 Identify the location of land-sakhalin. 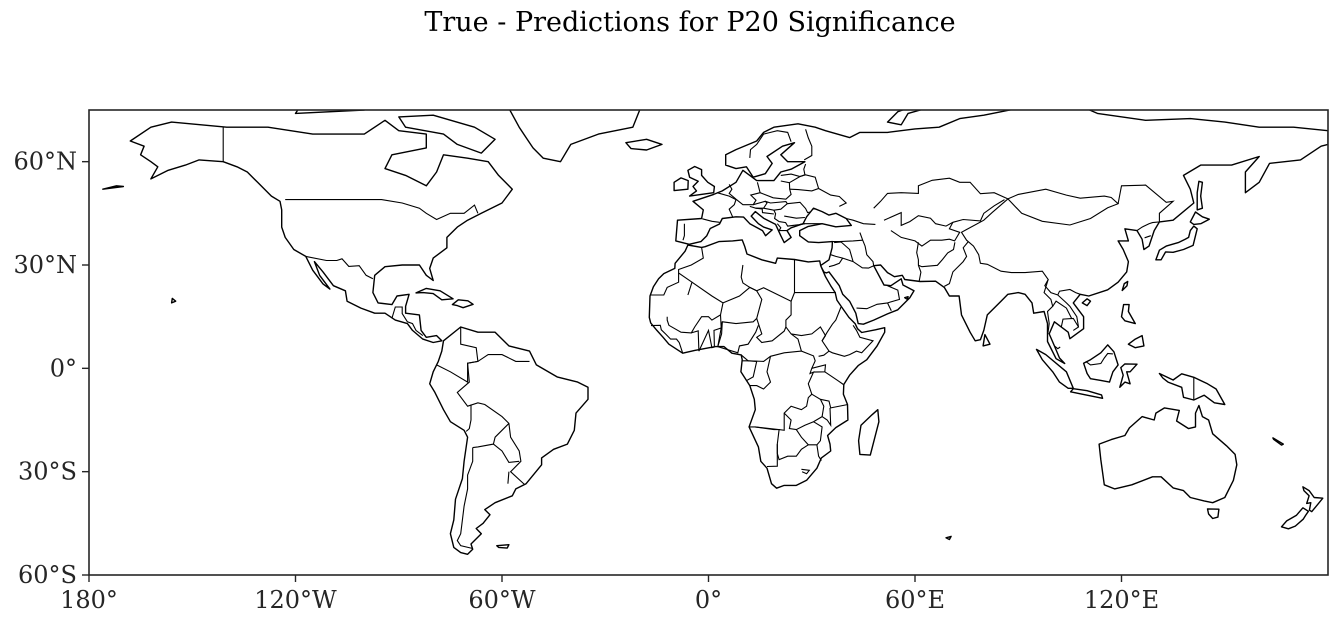
(1200, 195).